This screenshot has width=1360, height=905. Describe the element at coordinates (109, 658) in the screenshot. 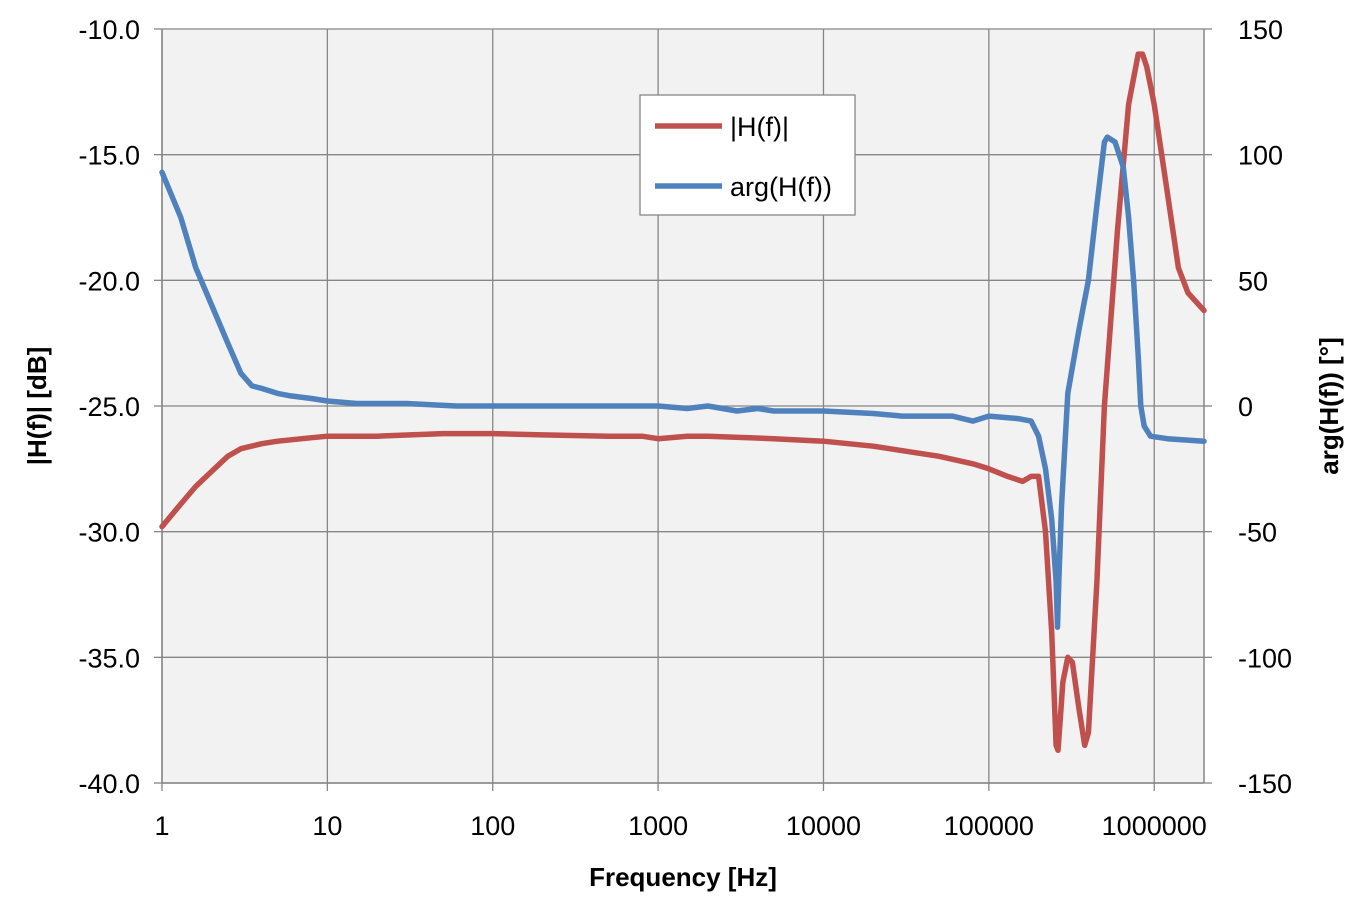

I see `y-left-tick-label: -35.0` at that location.